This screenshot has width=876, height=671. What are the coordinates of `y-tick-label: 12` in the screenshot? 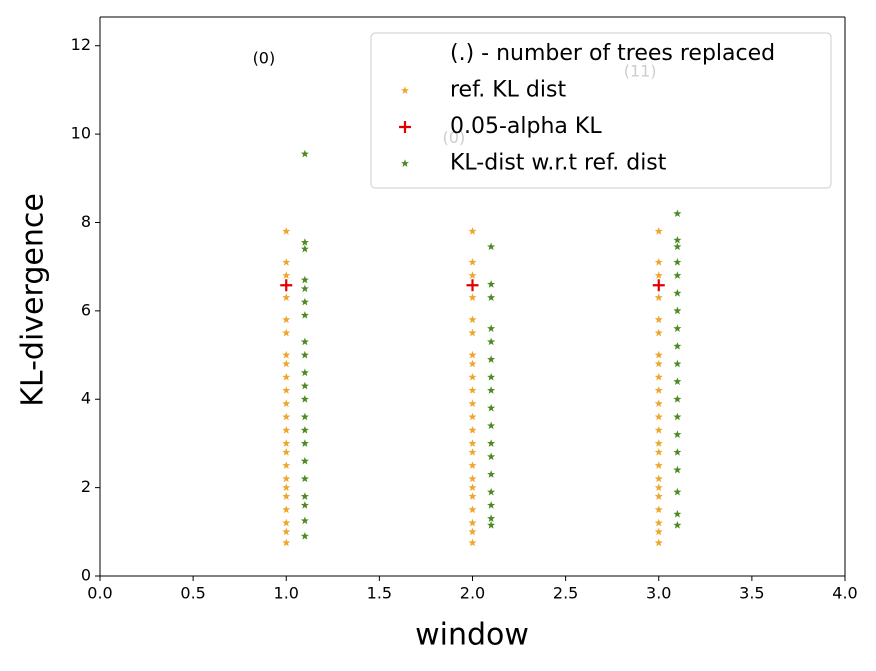 It's located at (81, 44).